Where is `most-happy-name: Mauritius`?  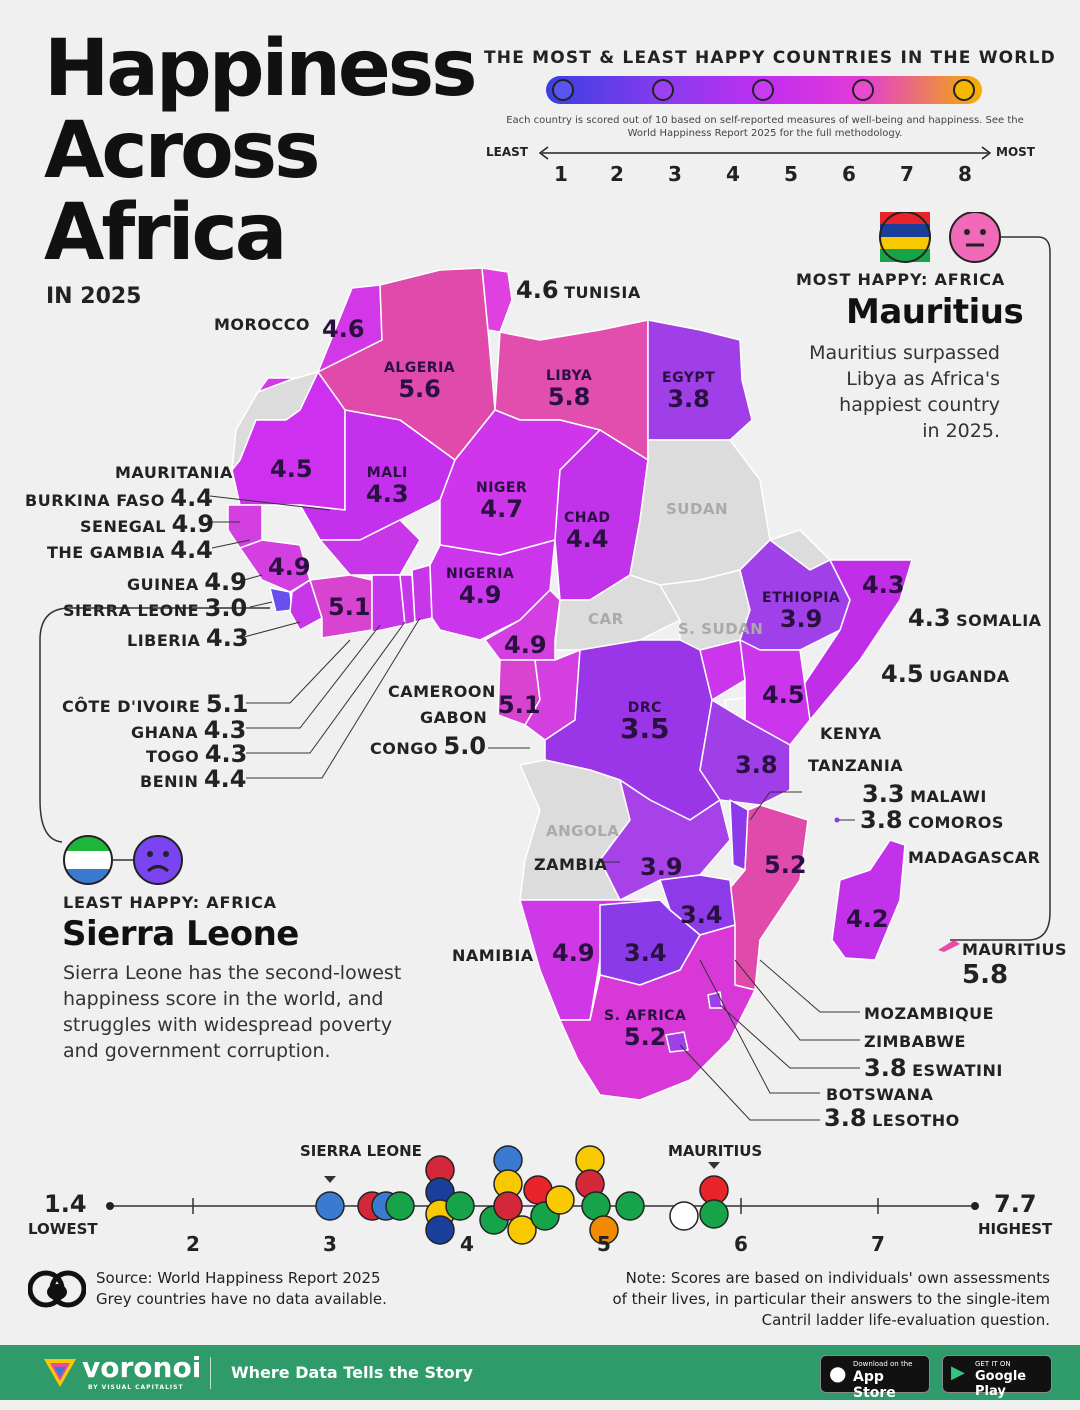 most-happy-name: Mauritius is located at coordinates (935, 312).